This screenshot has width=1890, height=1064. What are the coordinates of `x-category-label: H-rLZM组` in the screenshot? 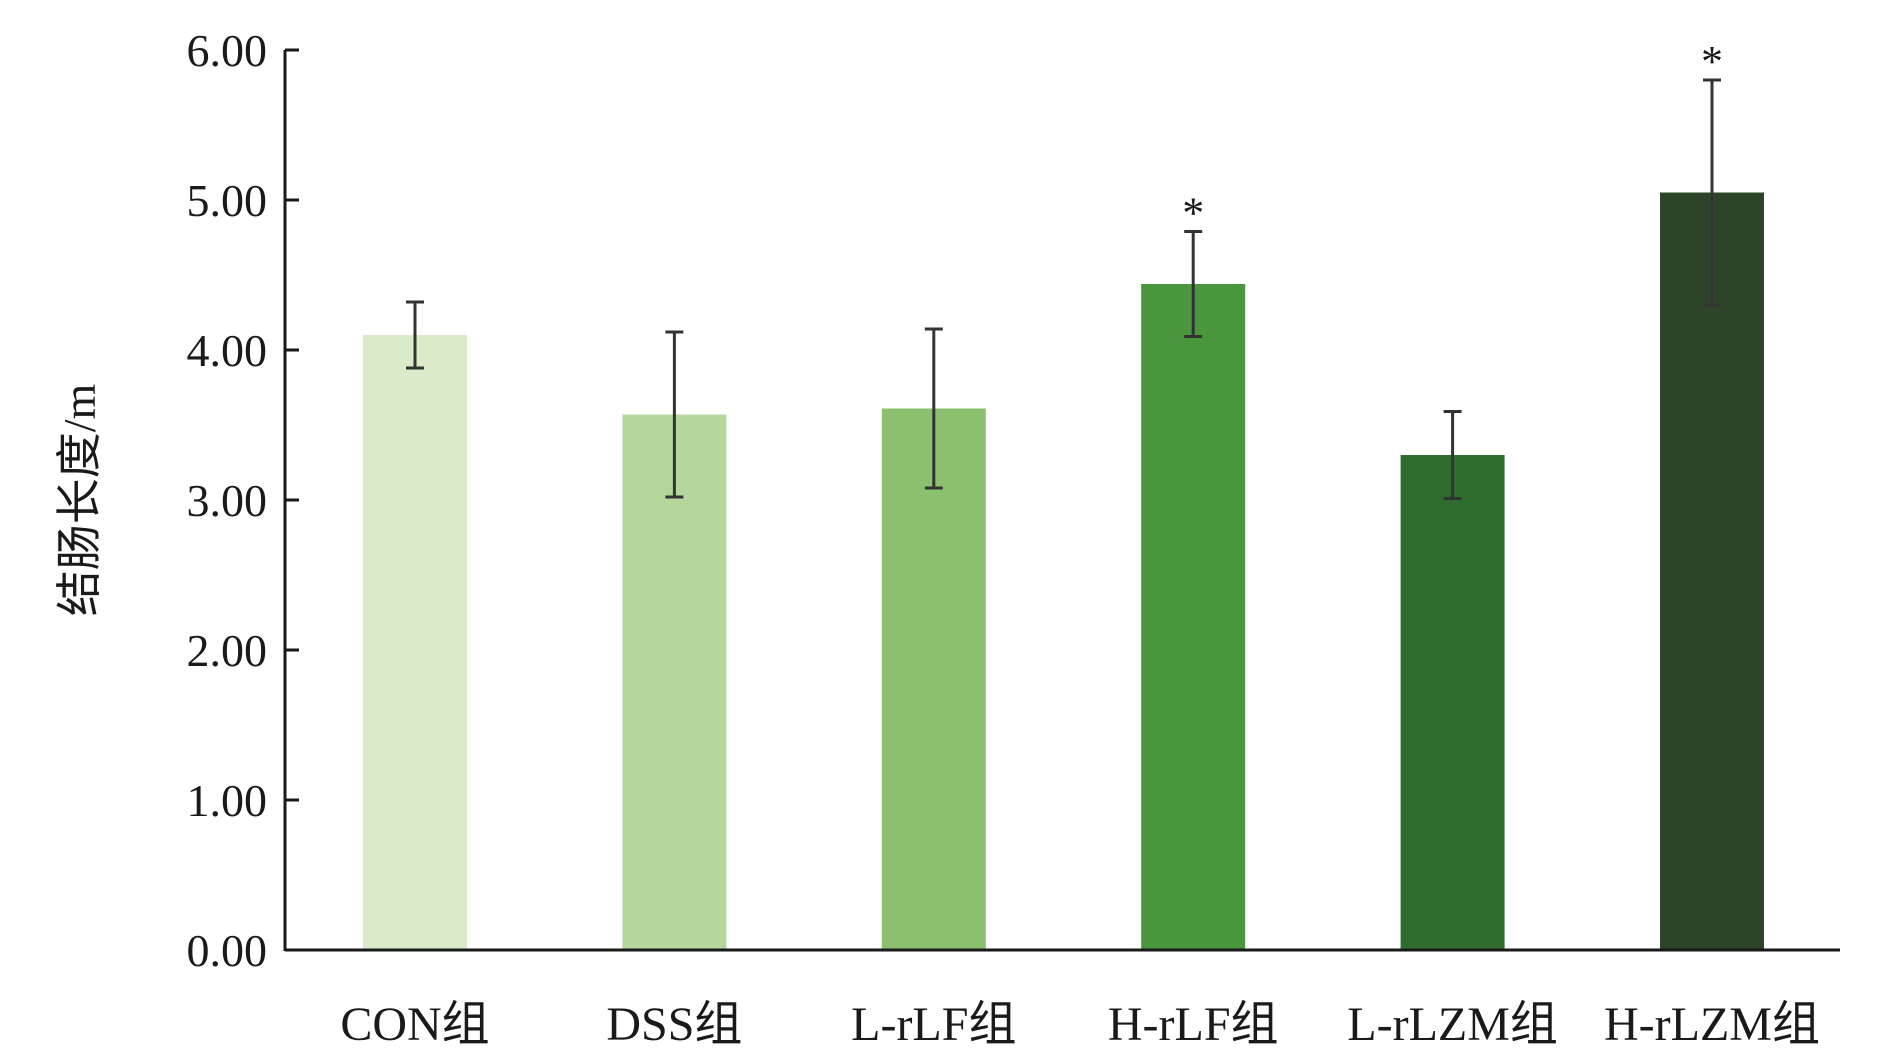 It's located at (1712, 1024).